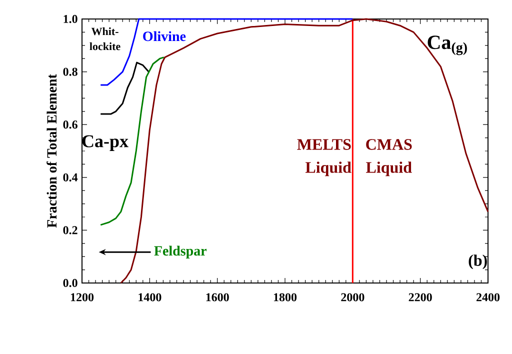 The height and width of the screenshot is (354, 512). I want to click on y-tick-label: 0.8, so click(70, 72).